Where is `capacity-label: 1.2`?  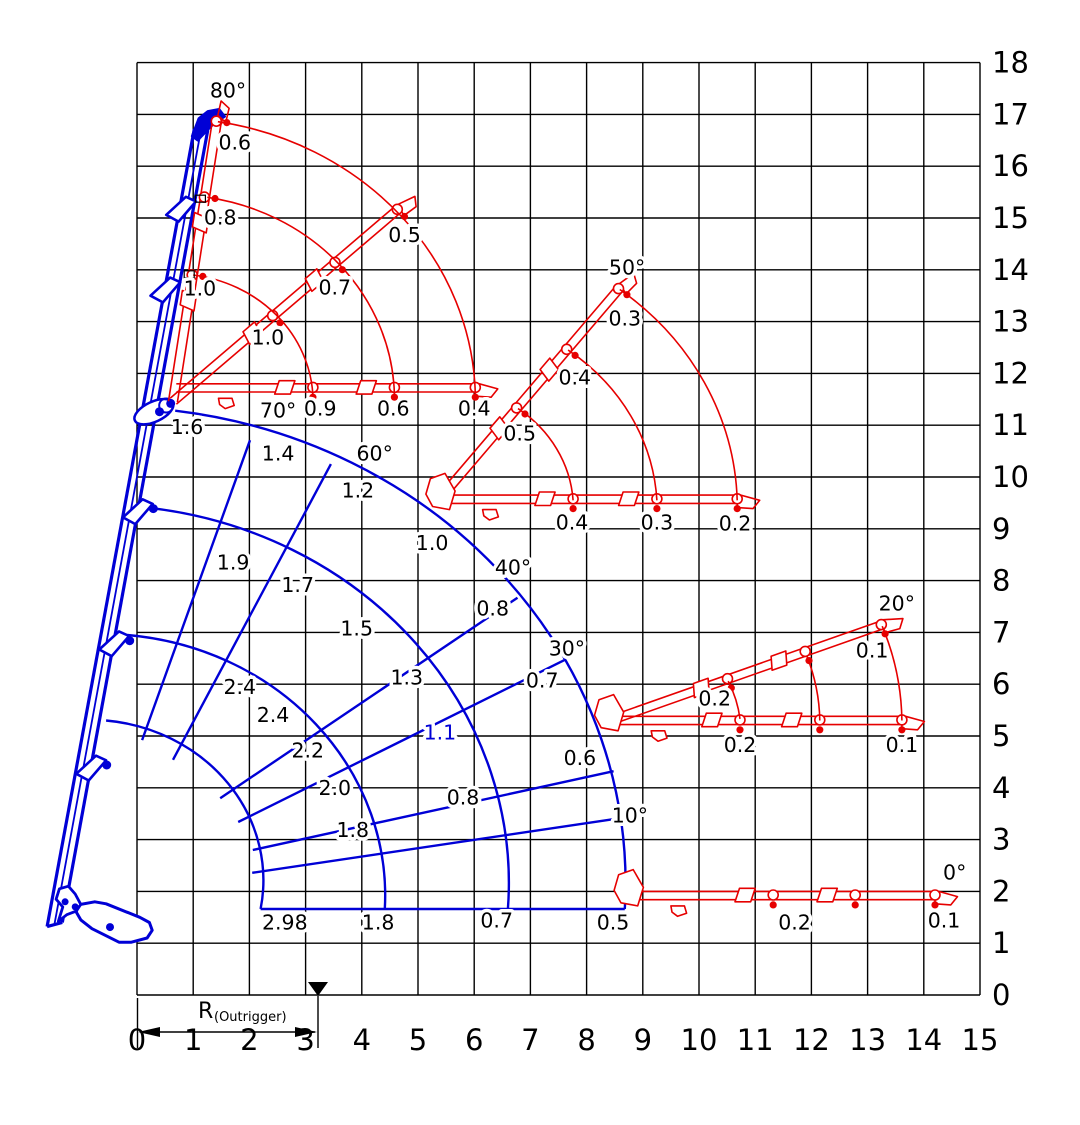 capacity-label: 1.2 is located at coordinates (358, 490).